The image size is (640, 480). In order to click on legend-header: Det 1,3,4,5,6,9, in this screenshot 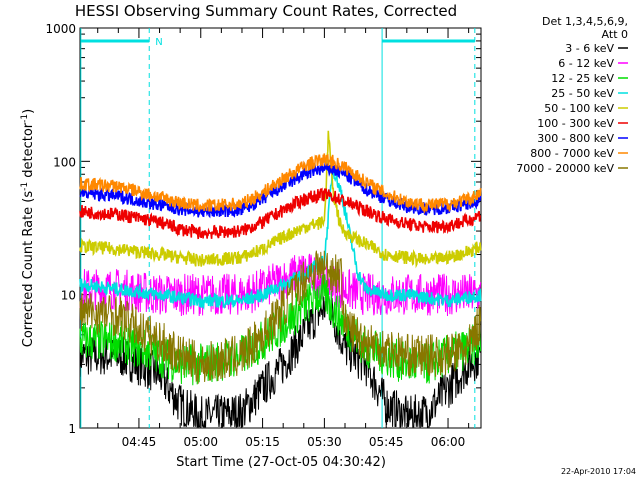, I will do `click(585, 21)`.